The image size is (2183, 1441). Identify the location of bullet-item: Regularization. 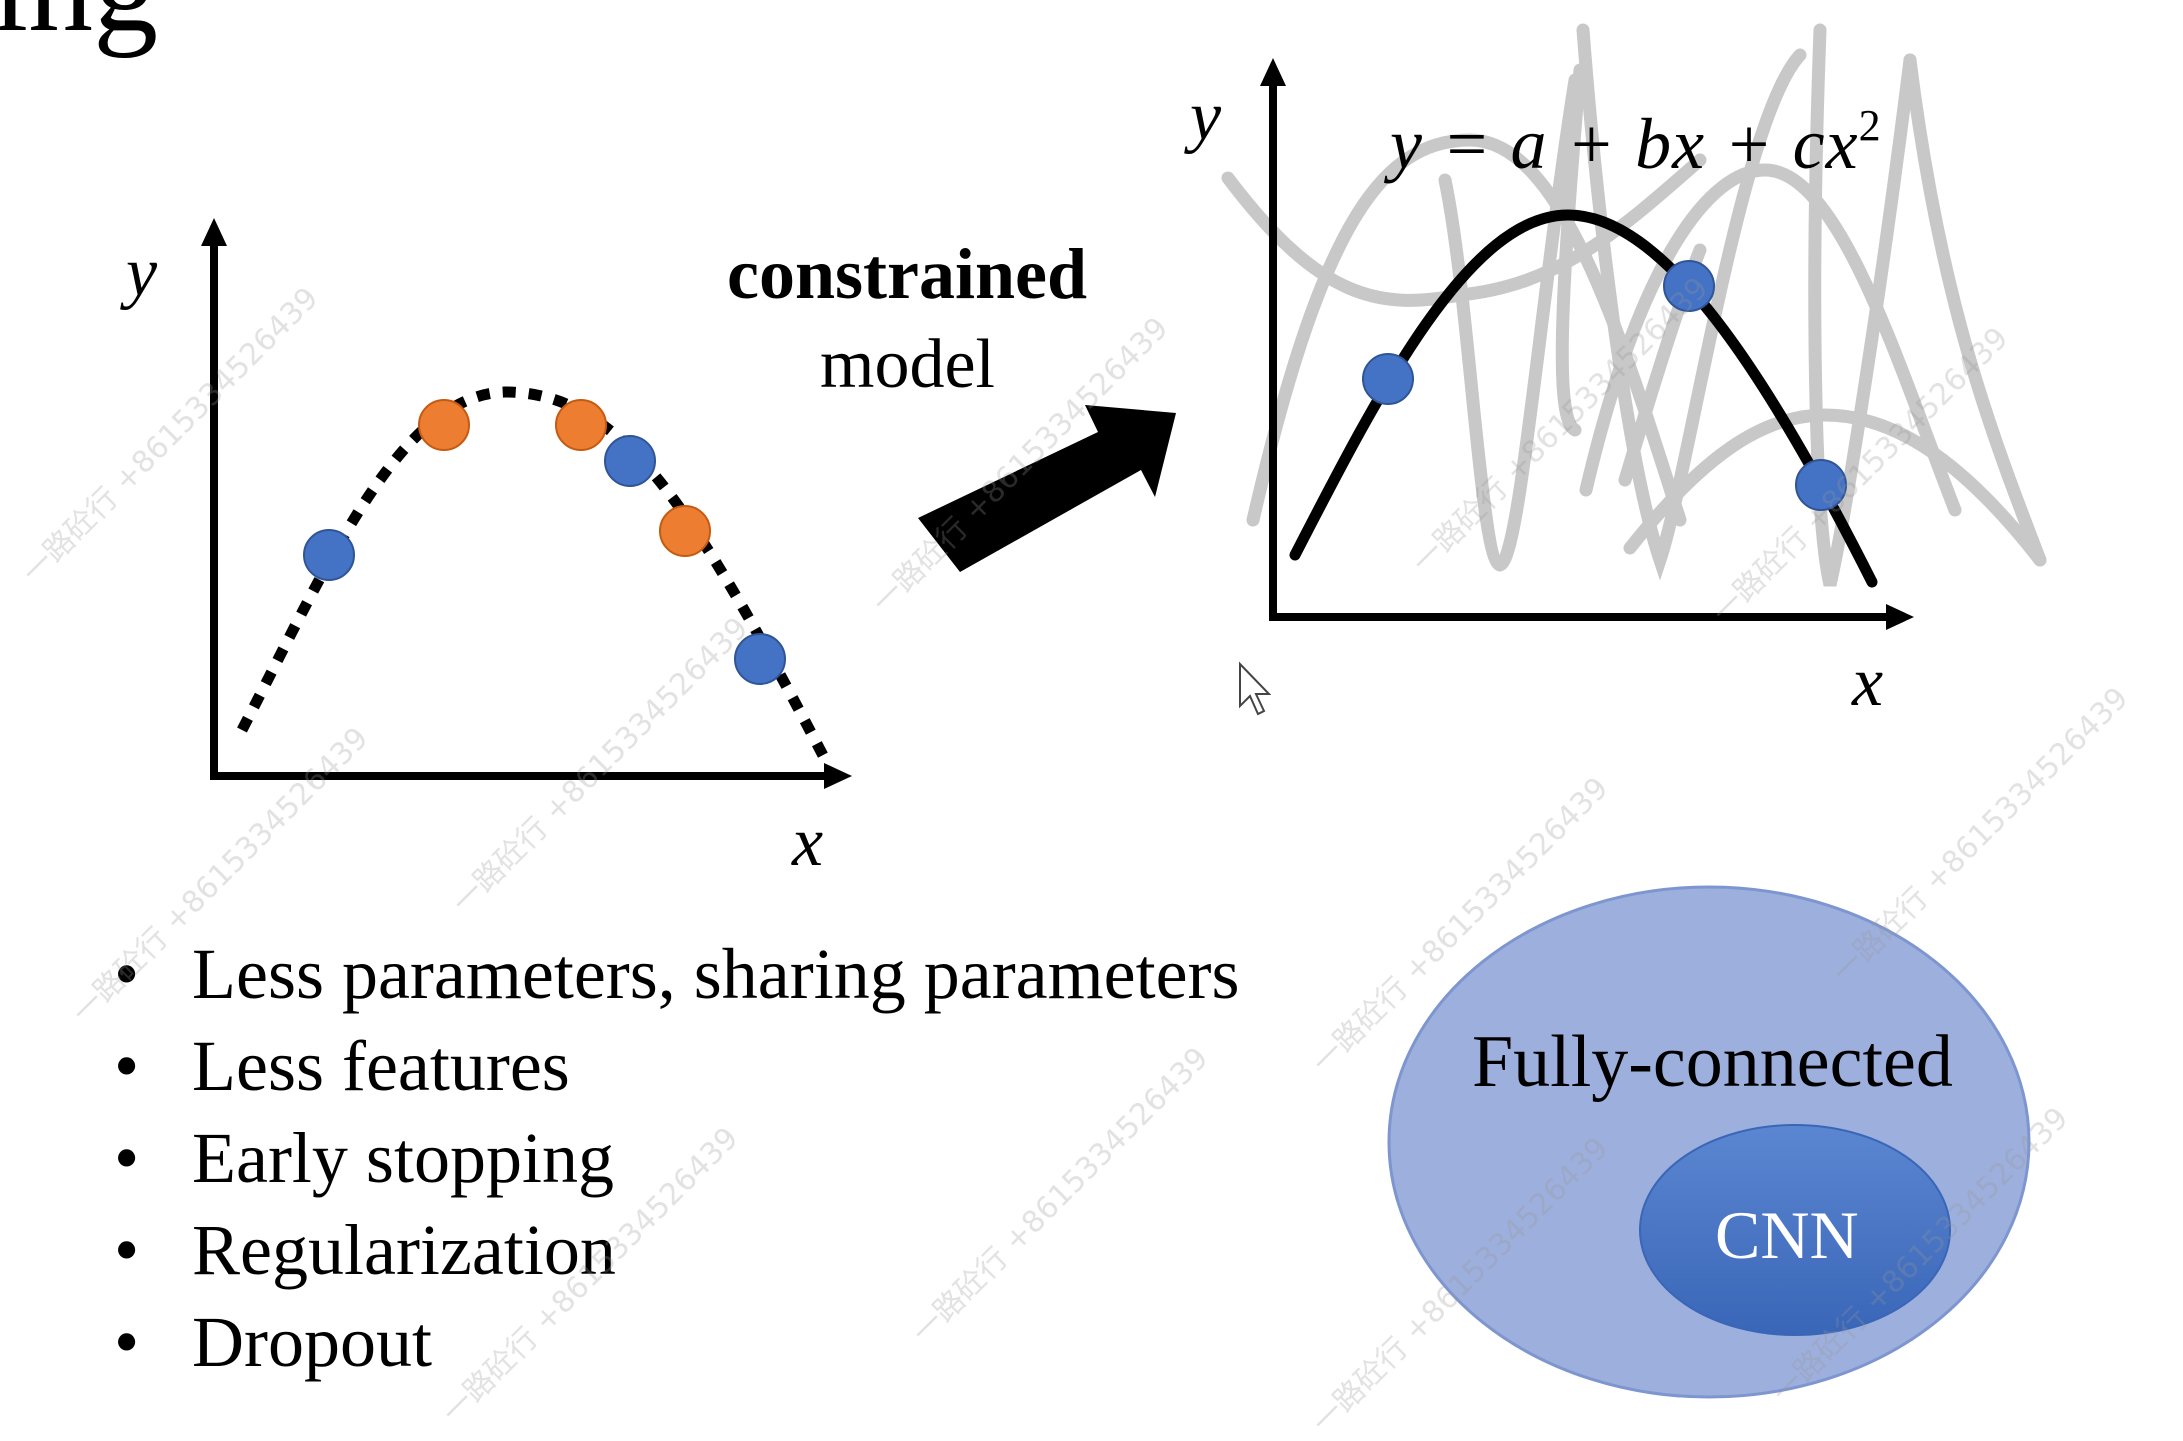
(675, 1250).